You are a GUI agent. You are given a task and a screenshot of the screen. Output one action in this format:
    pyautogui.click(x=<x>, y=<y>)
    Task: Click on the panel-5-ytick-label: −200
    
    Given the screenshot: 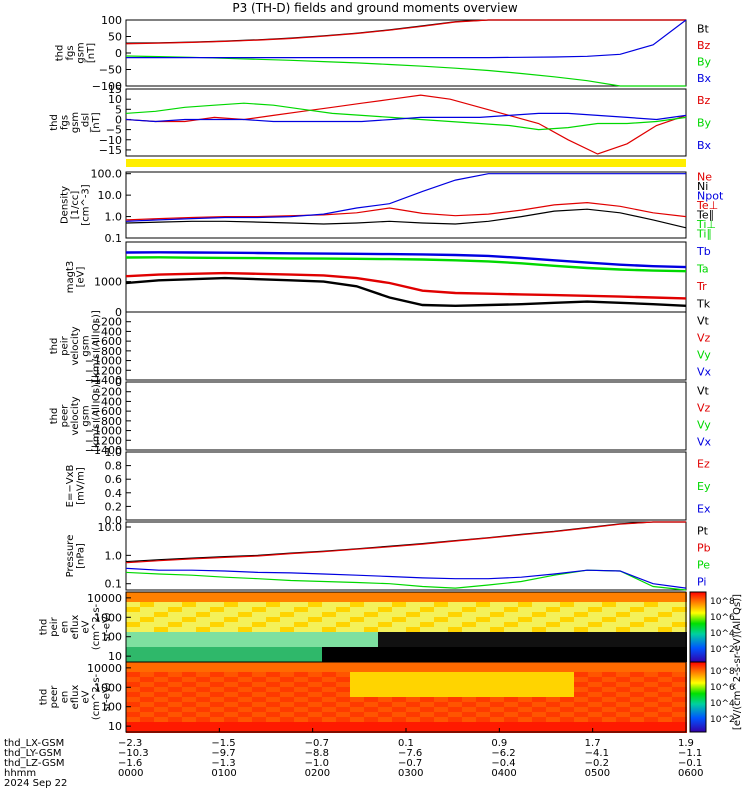 What is the action you would take?
    pyautogui.click(x=107, y=392)
    